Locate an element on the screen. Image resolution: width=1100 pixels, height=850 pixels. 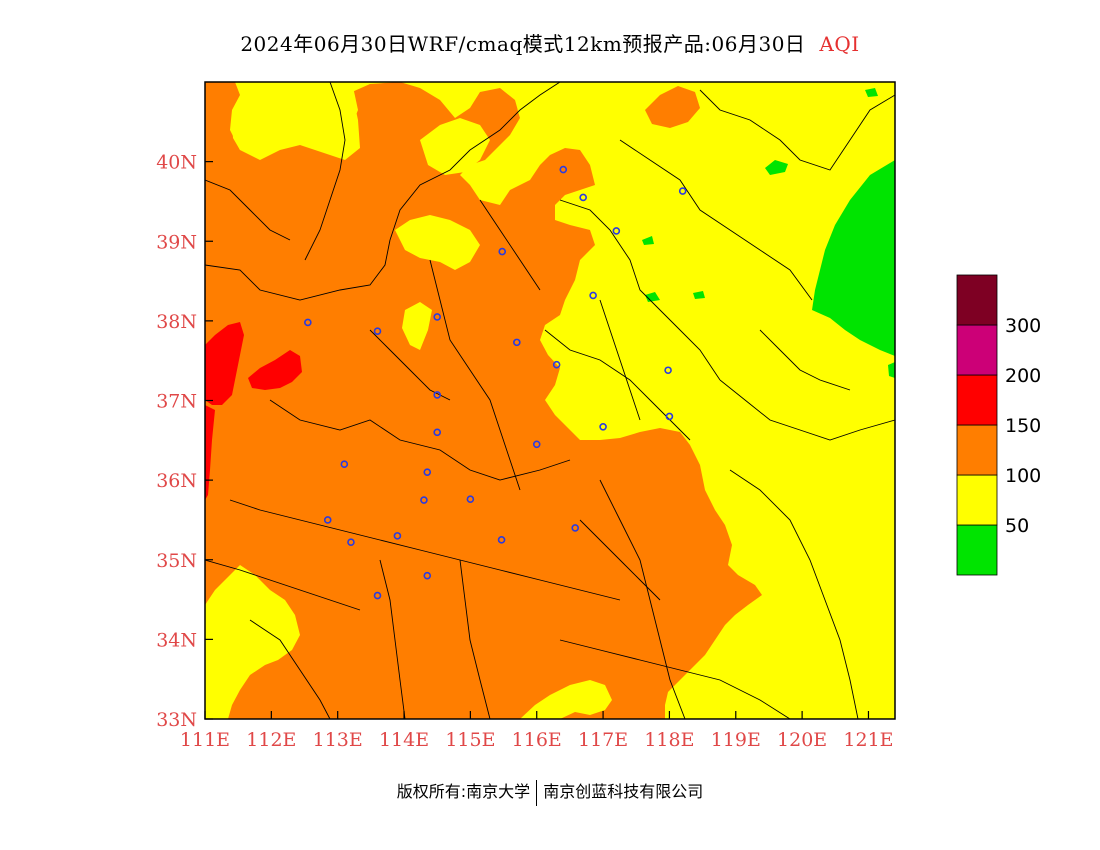
title-aqi-tag: AQI is located at coordinates (839, 44).